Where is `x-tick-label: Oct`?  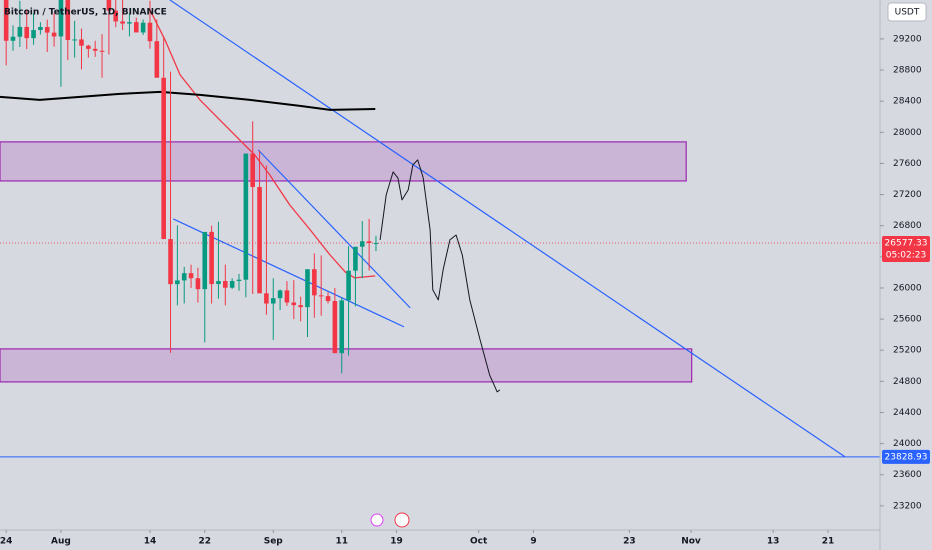
x-tick-label: Oct is located at coordinates (479, 542).